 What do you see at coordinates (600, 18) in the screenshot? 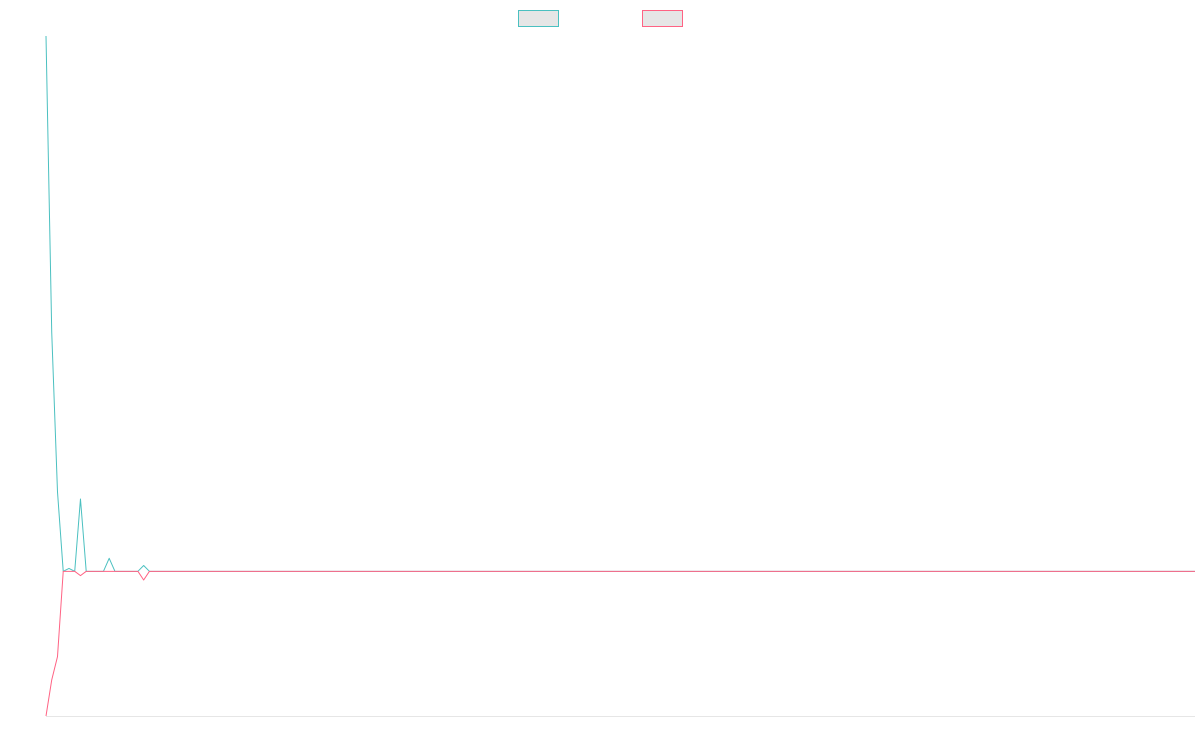
I see `legend` at bounding box center [600, 18].